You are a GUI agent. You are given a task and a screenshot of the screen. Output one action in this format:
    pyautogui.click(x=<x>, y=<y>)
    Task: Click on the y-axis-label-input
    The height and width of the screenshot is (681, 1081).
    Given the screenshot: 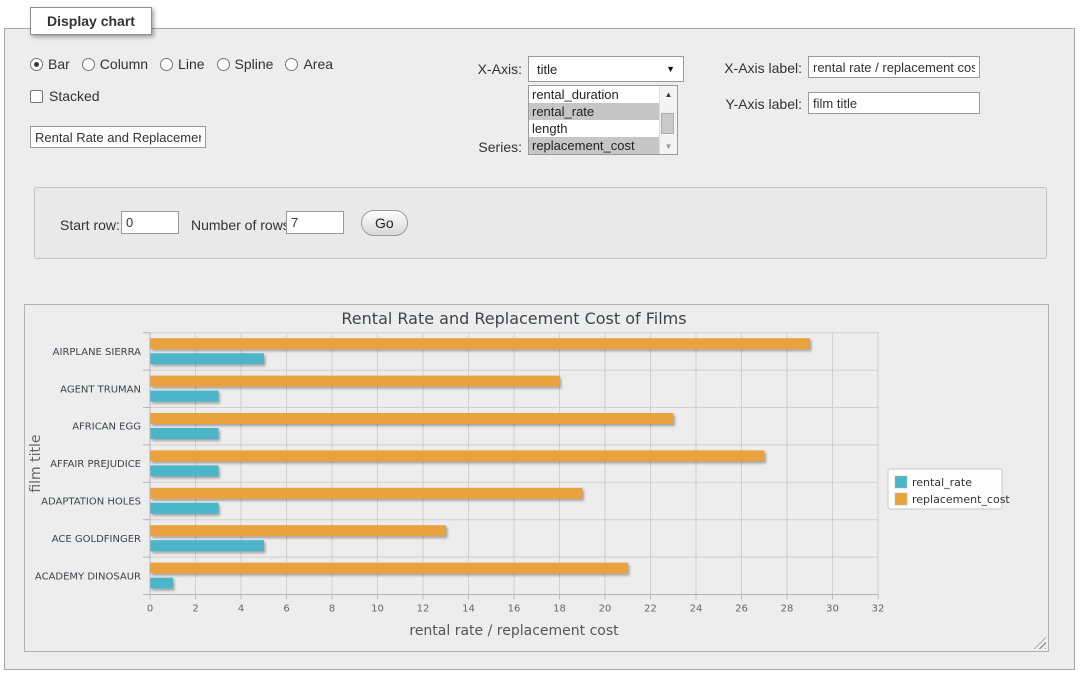 What is the action you would take?
    pyautogui.click(x=894, y=103)
    